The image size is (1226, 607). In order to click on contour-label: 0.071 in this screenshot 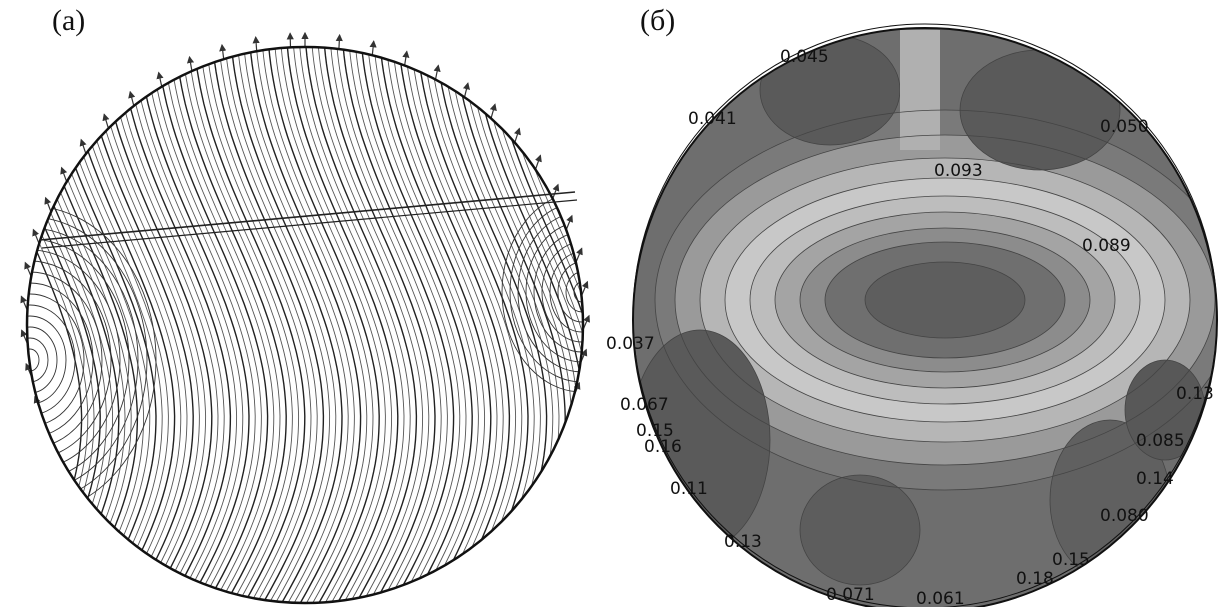, I will do `click(850, 595)`.